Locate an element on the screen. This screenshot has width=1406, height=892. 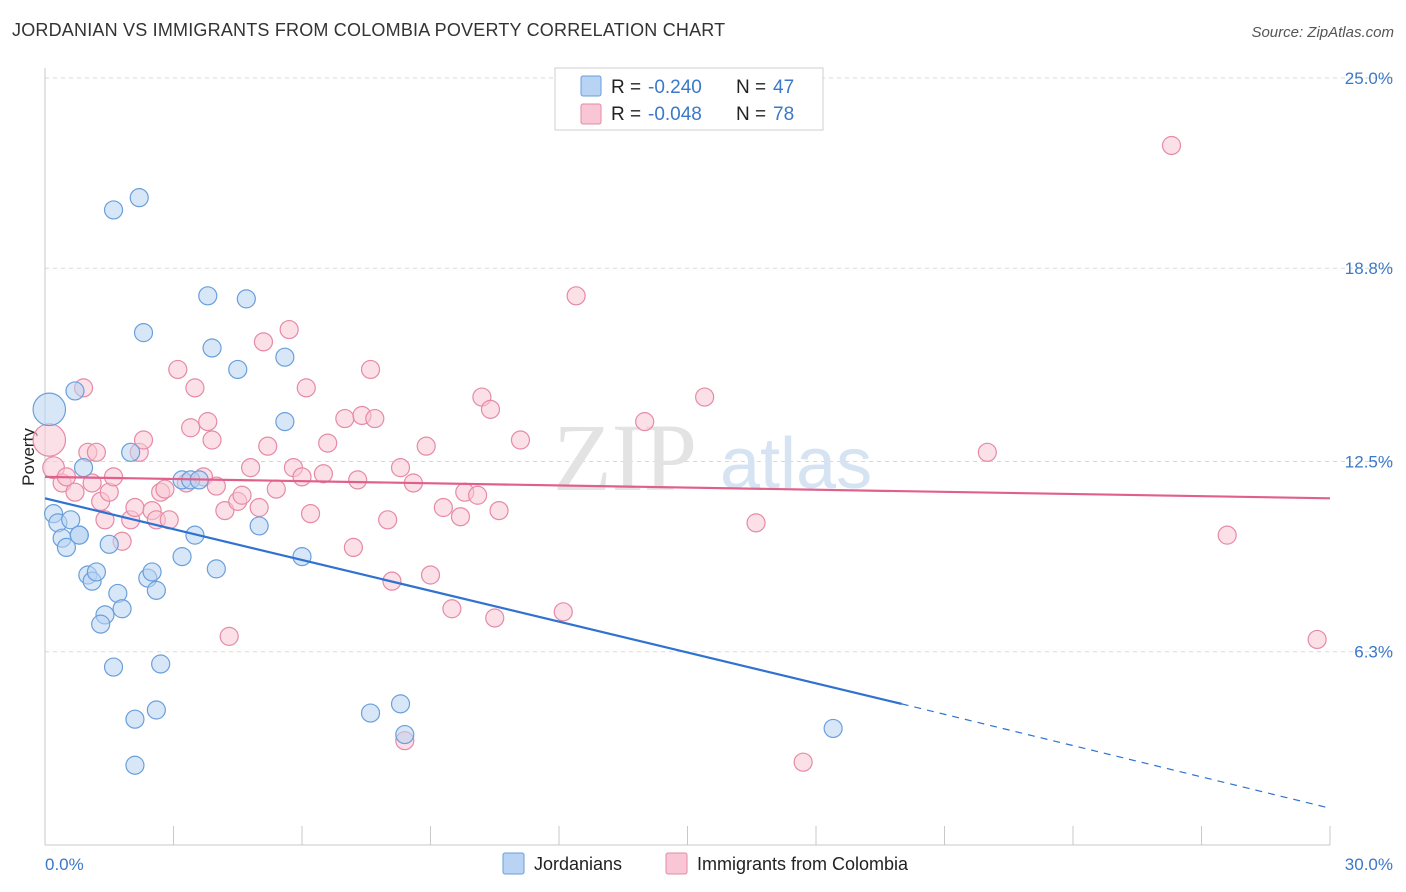
bottom-legend-swatch-colombia is located at coordinates (676, 863).